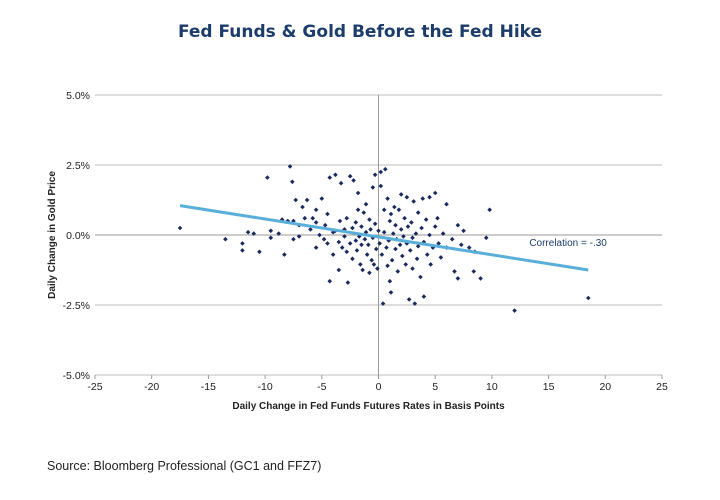 The height and width of the screenshot is (500, 720). What do you see at coordinates (360, 32) in the screenshot?
I see `chart-title: Fed Funds & Gold Before the Fed Hike` at bounding box center [360, 32].